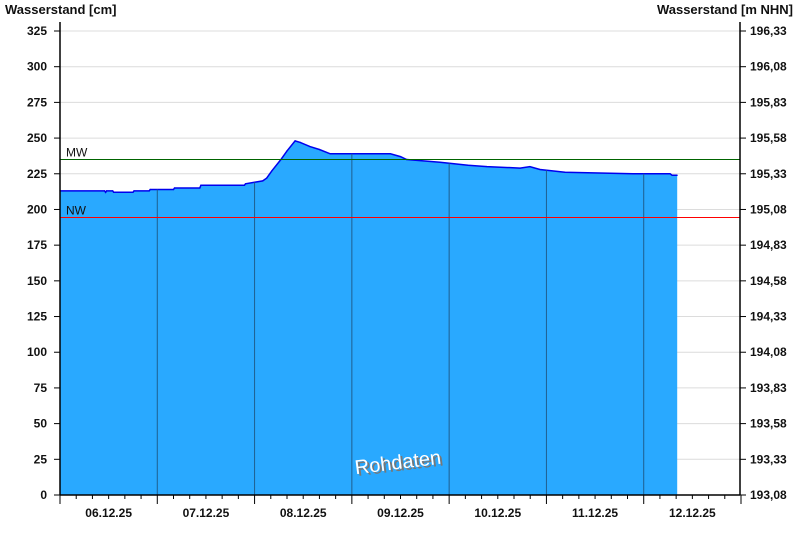 The image size is (800, 550). I want to click on right-tick-label: 193,33, so click(768, 459).